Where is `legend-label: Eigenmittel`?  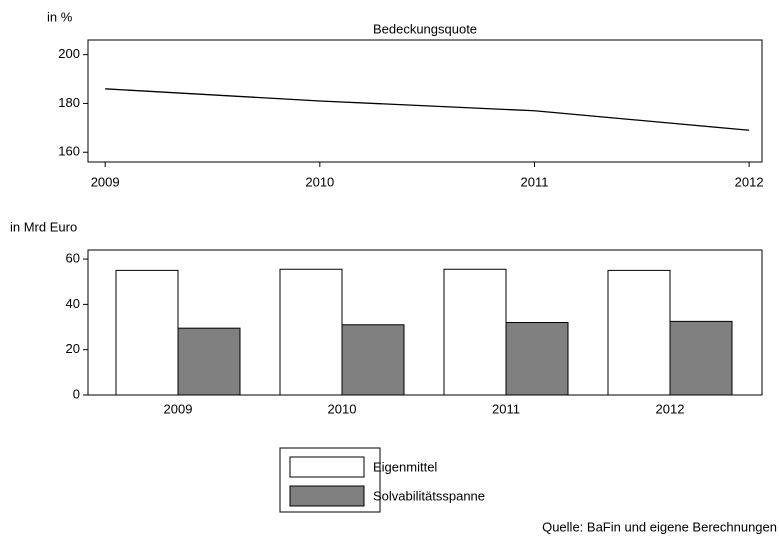 legend-label: Eigenmittel is located at coordinates (405, 466).